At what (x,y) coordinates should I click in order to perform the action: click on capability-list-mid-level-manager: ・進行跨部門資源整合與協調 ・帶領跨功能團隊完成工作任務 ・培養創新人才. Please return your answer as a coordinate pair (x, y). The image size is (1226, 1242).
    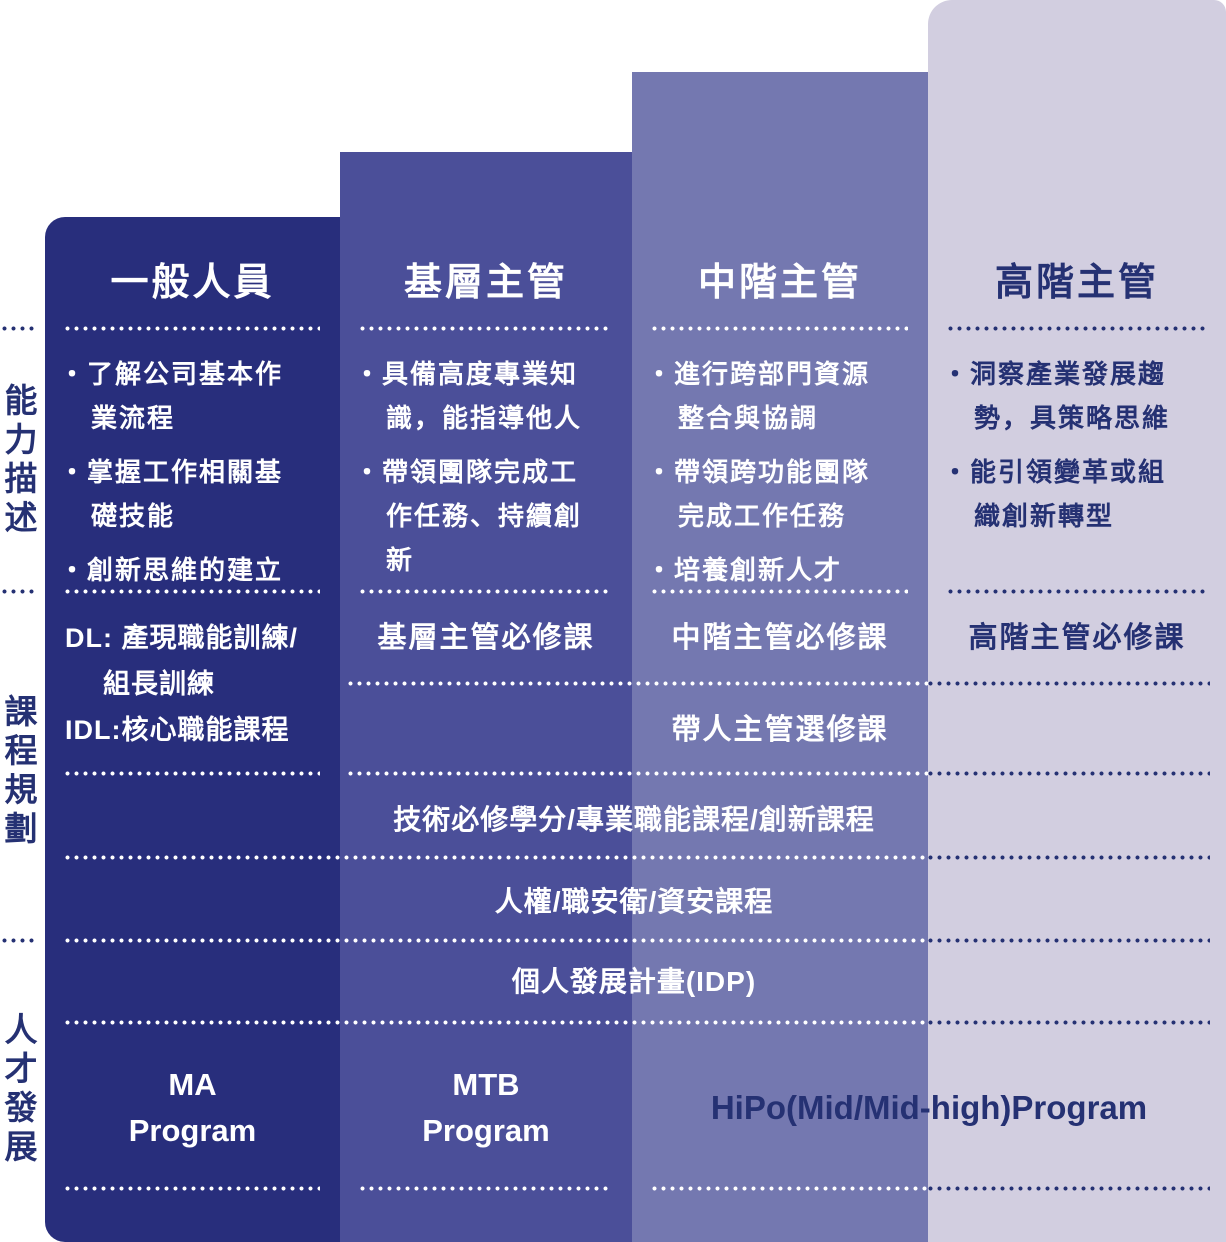
    Looking at the image, I should click on (766, 477).